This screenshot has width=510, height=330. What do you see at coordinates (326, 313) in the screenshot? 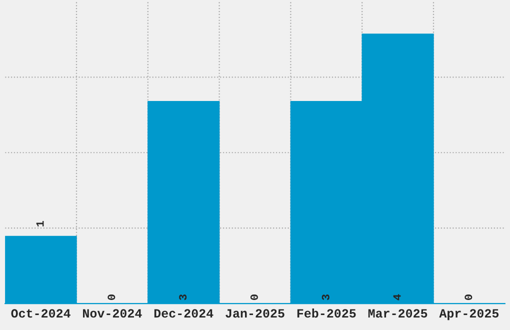
I see `x-tick-label: Feb-2025` at bounding box center [326, 313].